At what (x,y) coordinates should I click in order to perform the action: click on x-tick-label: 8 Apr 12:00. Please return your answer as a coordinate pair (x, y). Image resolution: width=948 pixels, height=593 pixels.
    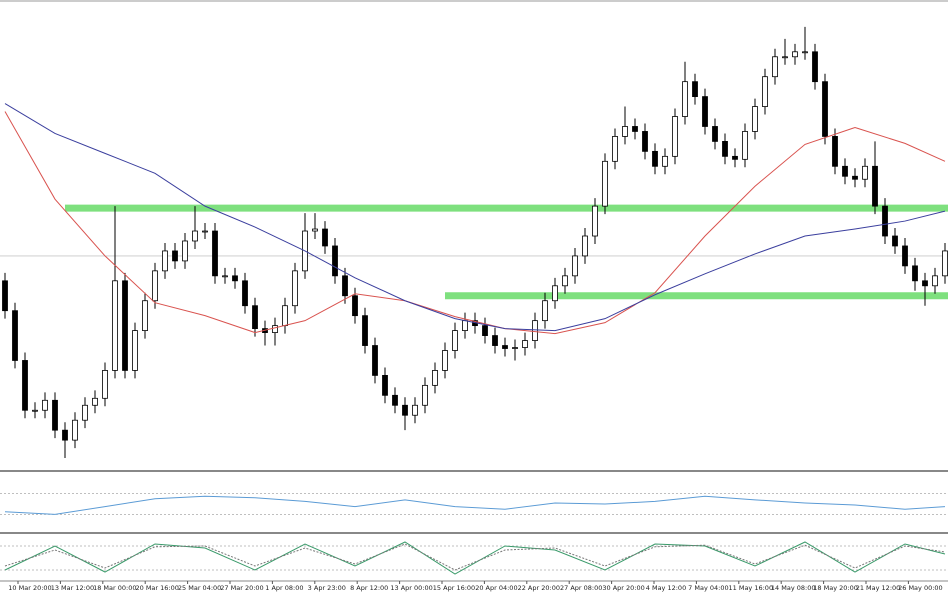
    Looking at the image, I should click on (369, 588).